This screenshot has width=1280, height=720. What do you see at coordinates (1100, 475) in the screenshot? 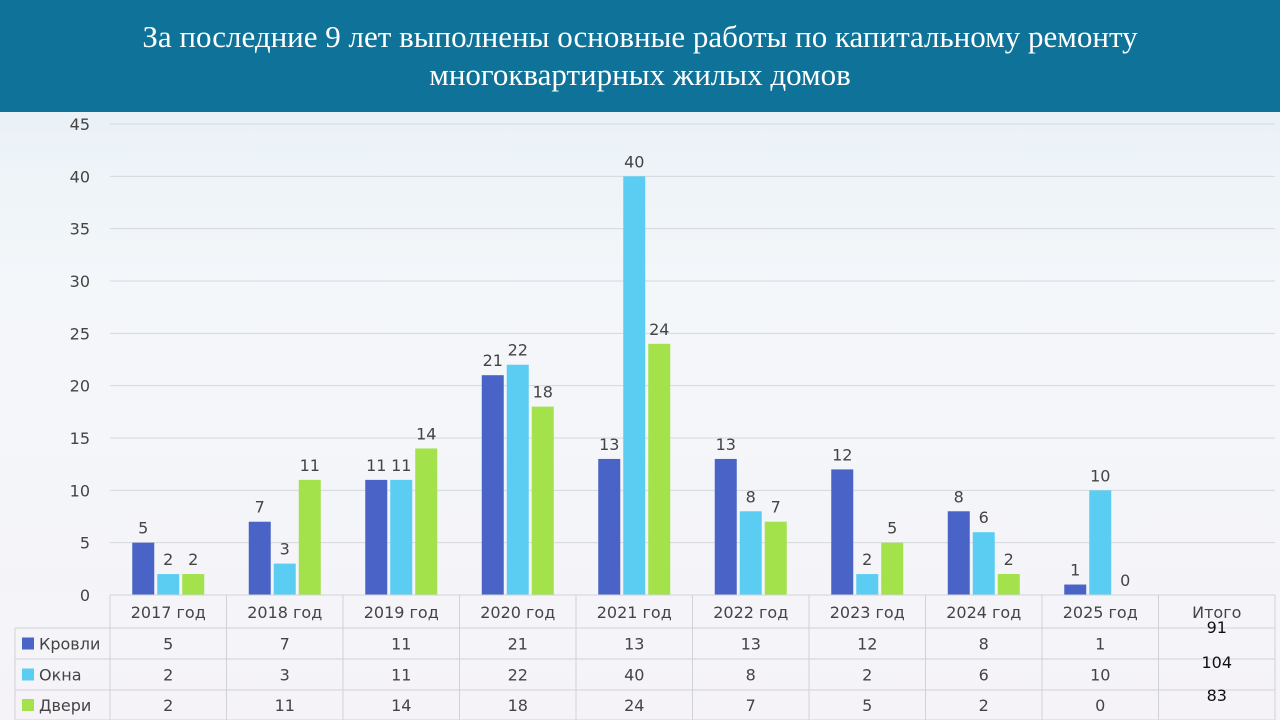
I see `data-label: 10` at bounding box center [1100, 475].